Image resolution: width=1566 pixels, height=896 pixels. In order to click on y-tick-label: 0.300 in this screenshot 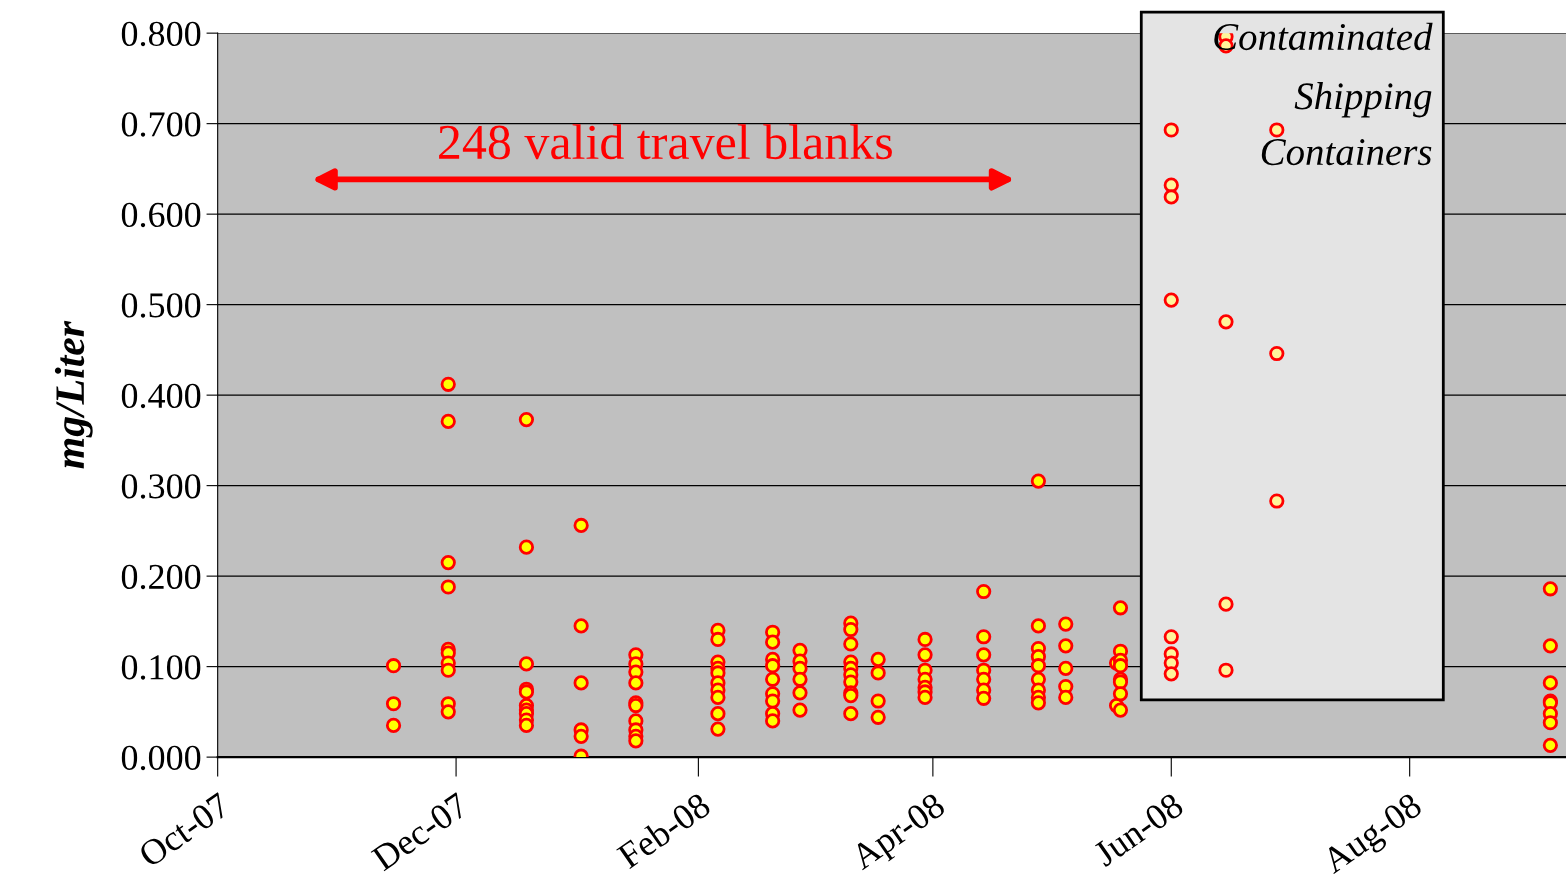, I will do `click(161, 486)`.